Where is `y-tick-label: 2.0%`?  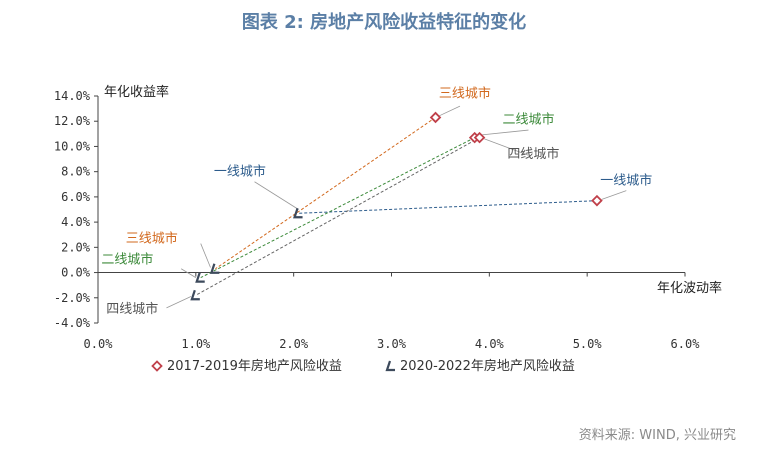 y-tick-label: 2.0% is located at coordinates (76, 247).